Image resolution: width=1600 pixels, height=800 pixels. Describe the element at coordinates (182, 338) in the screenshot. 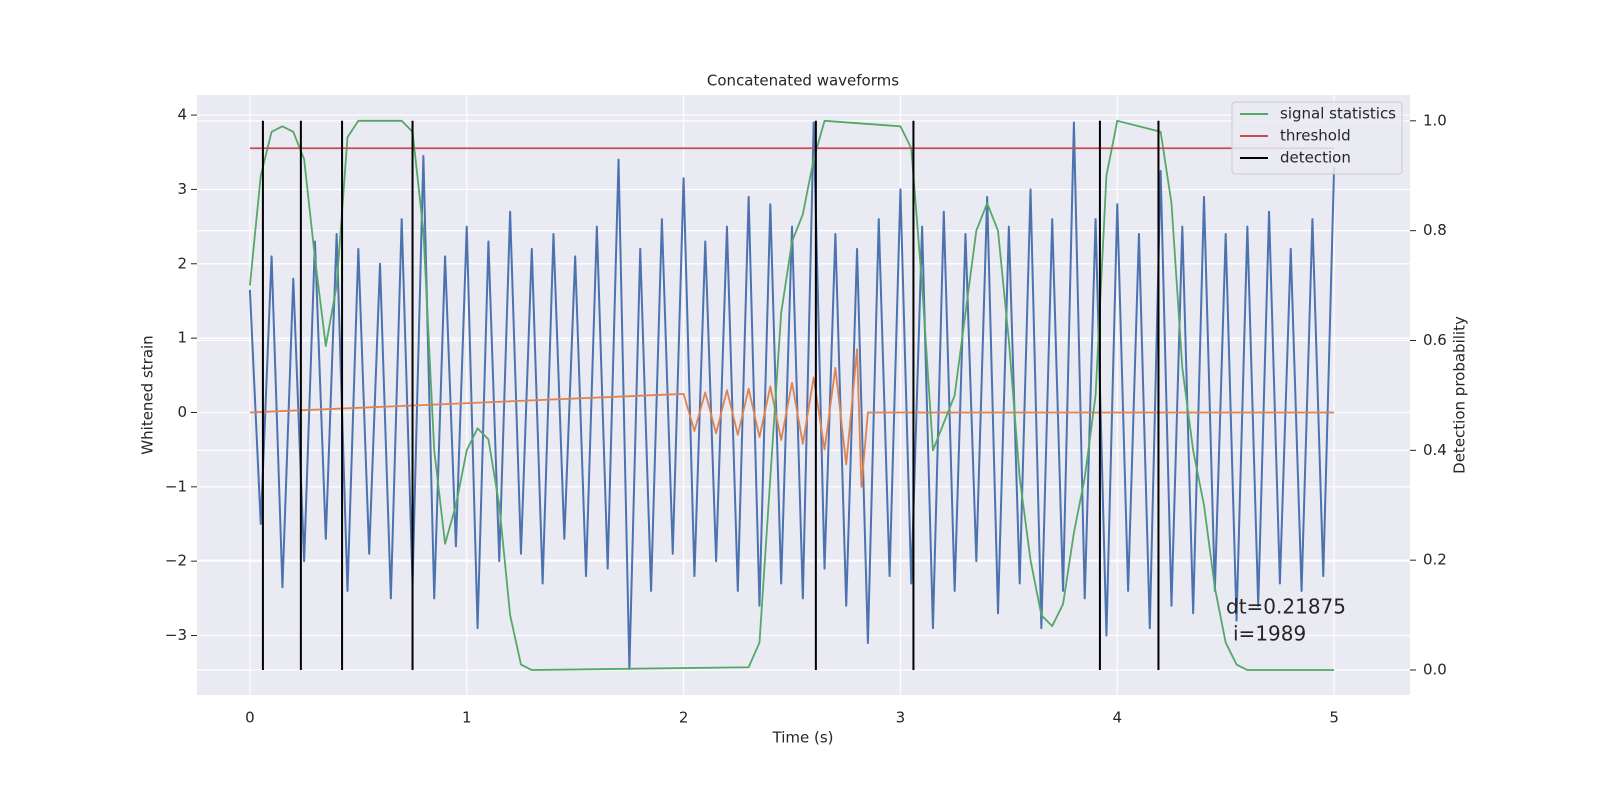

I see `y-tick-label: 1` at that location.